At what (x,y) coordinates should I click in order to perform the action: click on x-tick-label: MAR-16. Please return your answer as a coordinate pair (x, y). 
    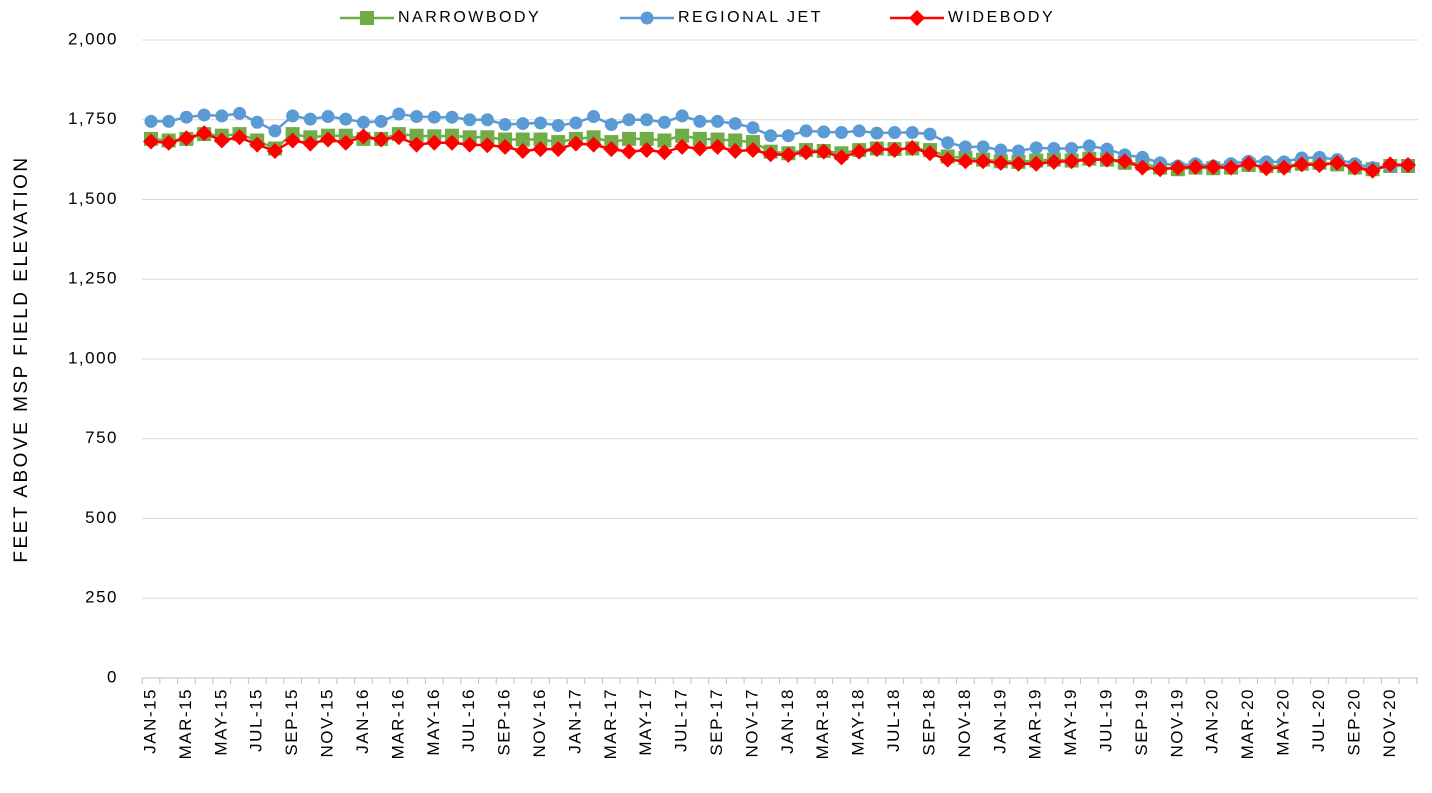
    Looking at the image, I should click on (397, 723).